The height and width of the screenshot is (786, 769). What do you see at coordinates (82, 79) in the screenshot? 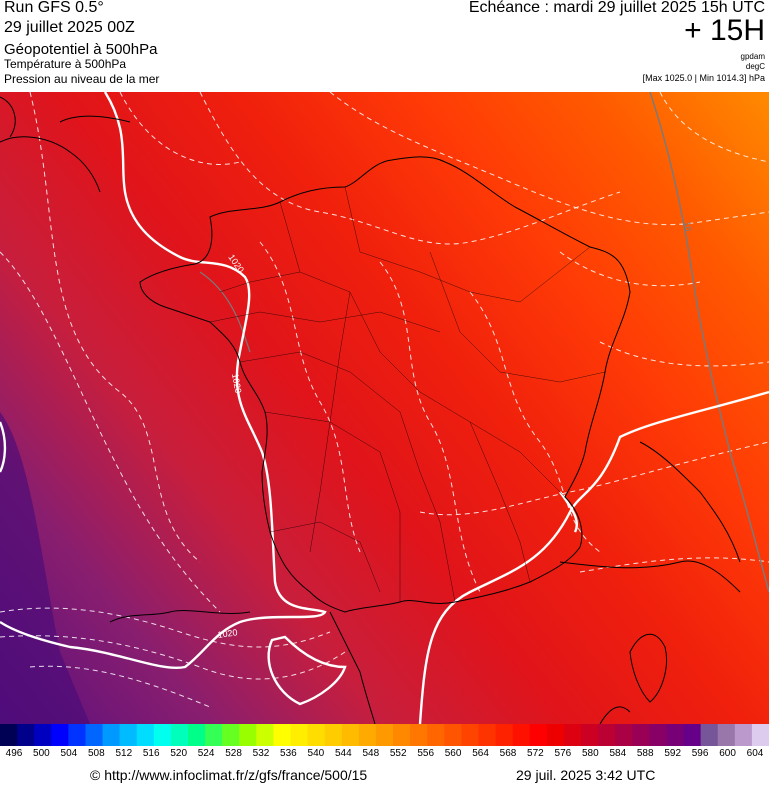
I see `field-pressure: Pression au niveau de la mer` at bounding box center [82, 79].